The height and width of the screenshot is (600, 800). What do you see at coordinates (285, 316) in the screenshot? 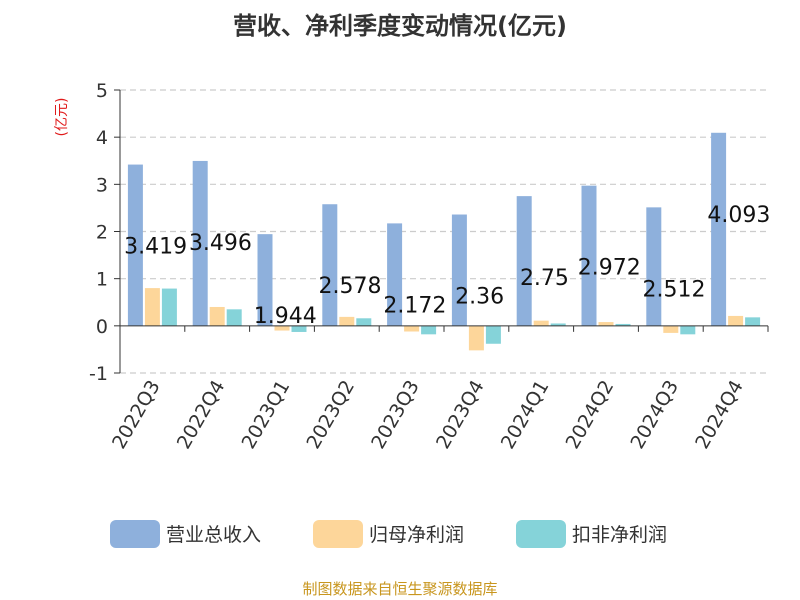
I see `data-label: 1.944` at bounding box center [285, 316].